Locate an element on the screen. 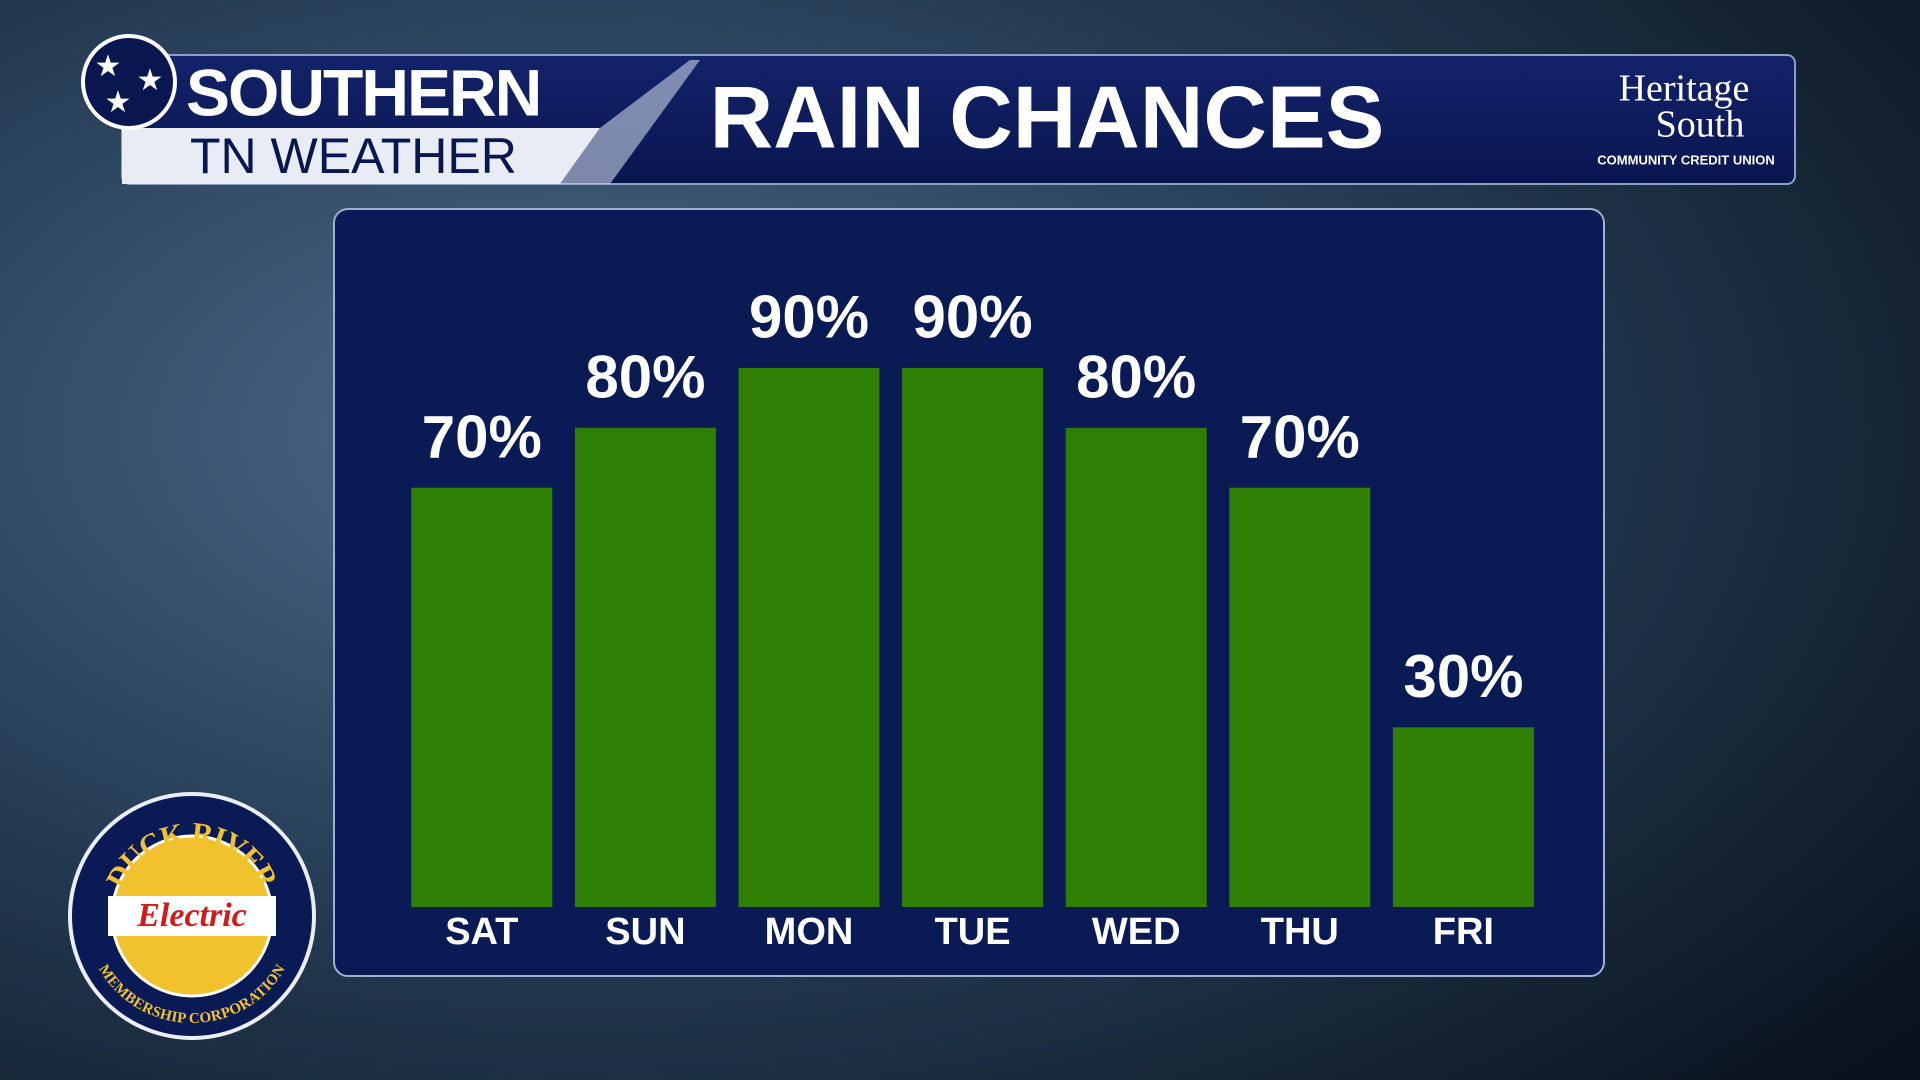 The height and width of the screenshot is (1080, 1920). brand-top: SOUTHERN is located at coordinates (363, 92).